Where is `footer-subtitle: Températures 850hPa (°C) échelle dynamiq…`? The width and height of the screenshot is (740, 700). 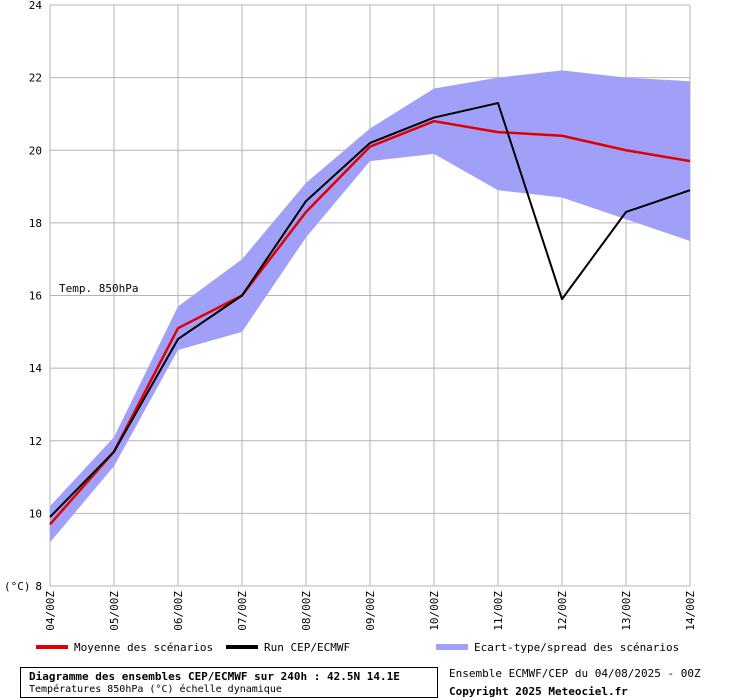
footer-subtitle: Températures 850hPa (°C) échelle dynamiq… is located at coordinates (155, 689).